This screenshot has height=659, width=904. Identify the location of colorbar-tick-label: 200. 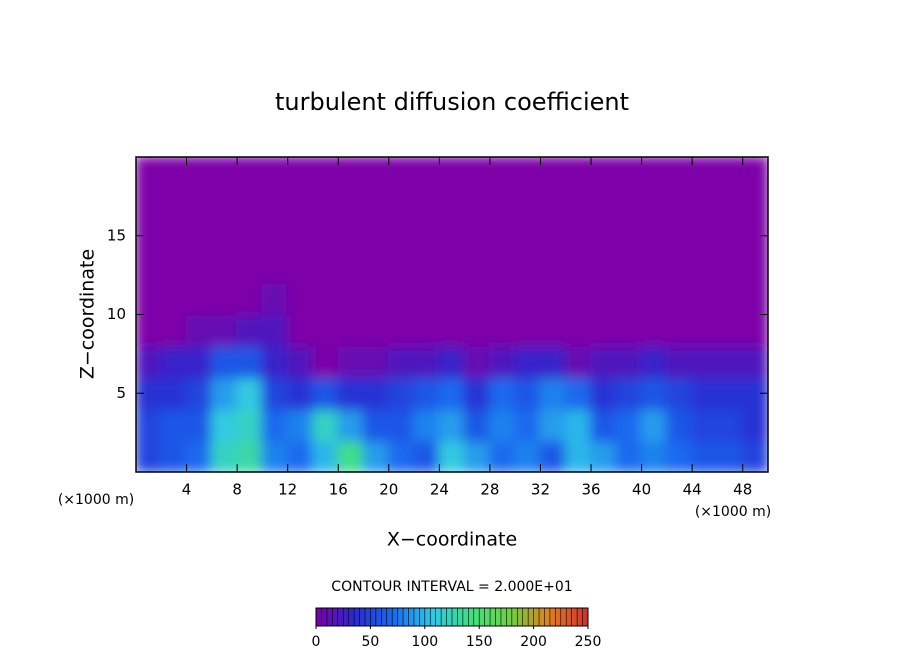
(533, 642).